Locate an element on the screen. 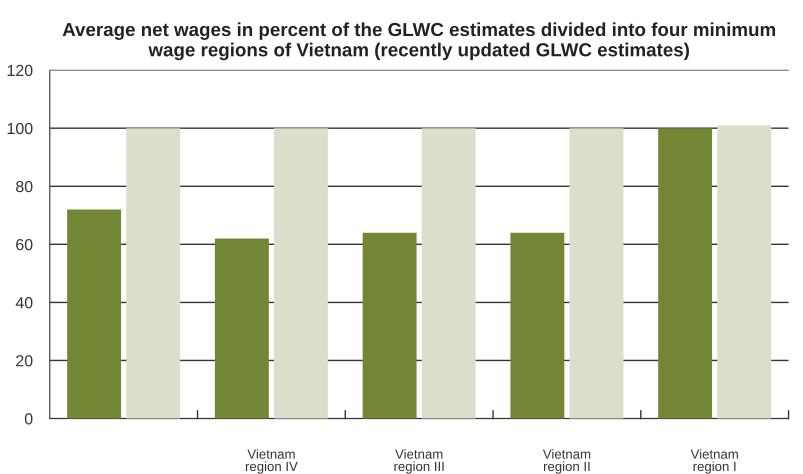 This screenshot has height=474, width=803. y-tick-label: 40 is located at coordinates (24, 302).